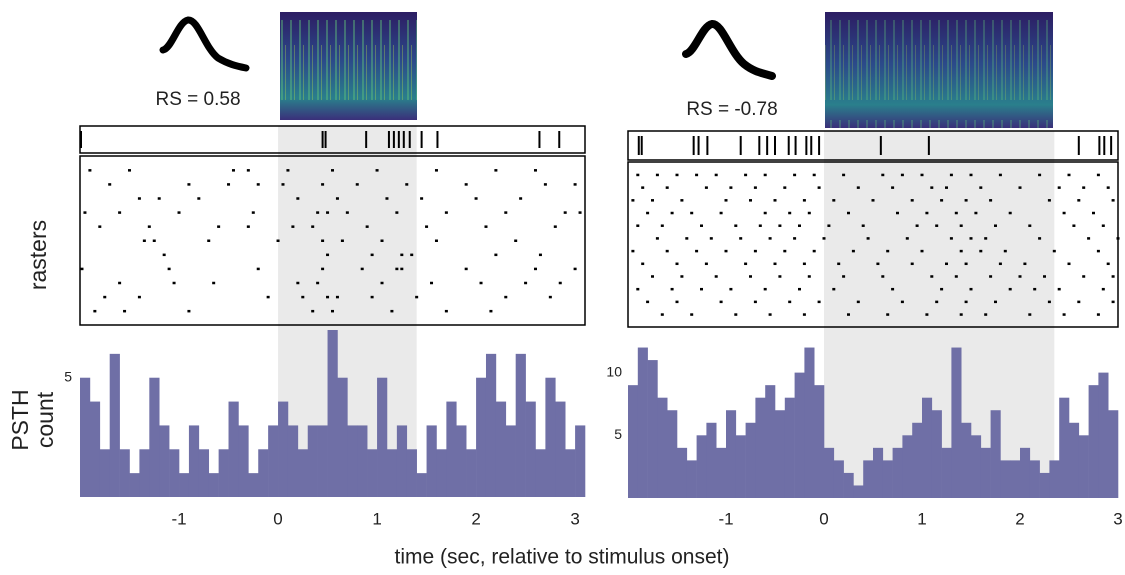  Describe the element at coordinates (921, 518) in the screenshot. I see `x-tick-label: 1` at that location.